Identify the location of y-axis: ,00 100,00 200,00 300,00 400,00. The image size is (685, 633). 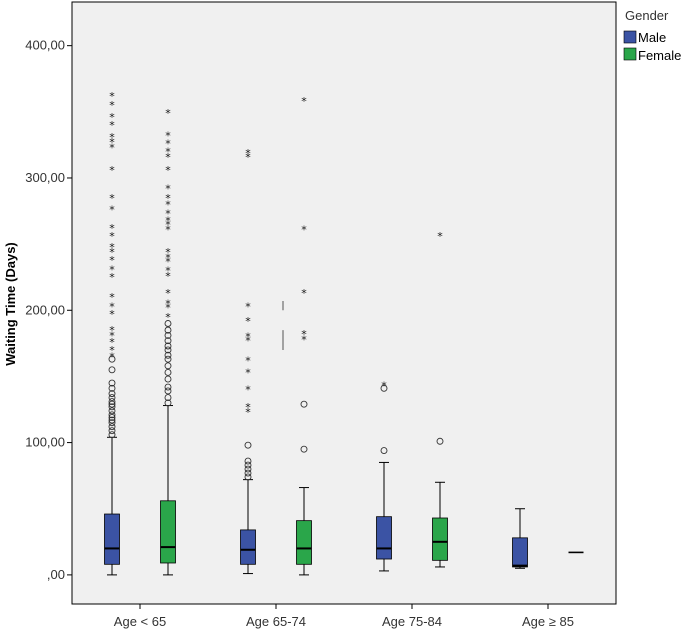
(48, 310).